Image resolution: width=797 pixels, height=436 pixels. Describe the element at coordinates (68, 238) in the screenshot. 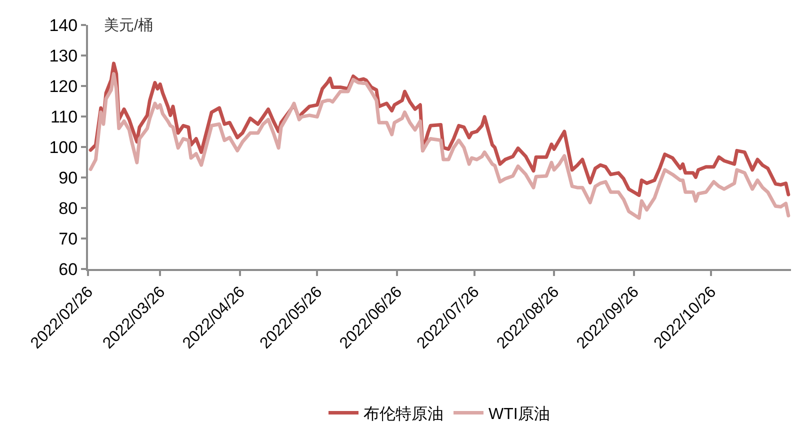

I see `y-tick-label: 70` at that location.